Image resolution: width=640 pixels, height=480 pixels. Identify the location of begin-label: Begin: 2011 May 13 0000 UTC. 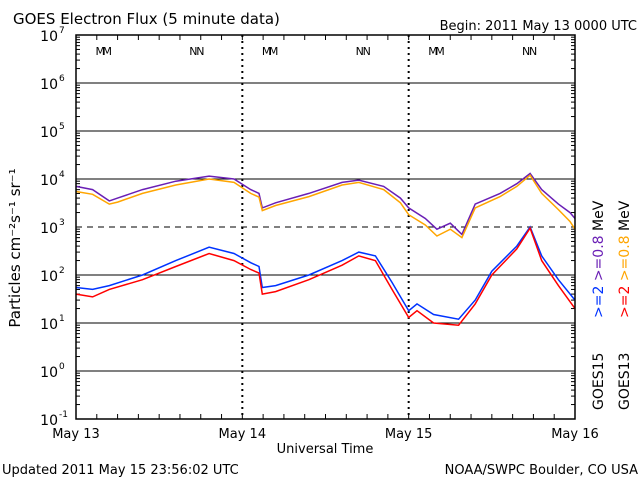
(538, 26).